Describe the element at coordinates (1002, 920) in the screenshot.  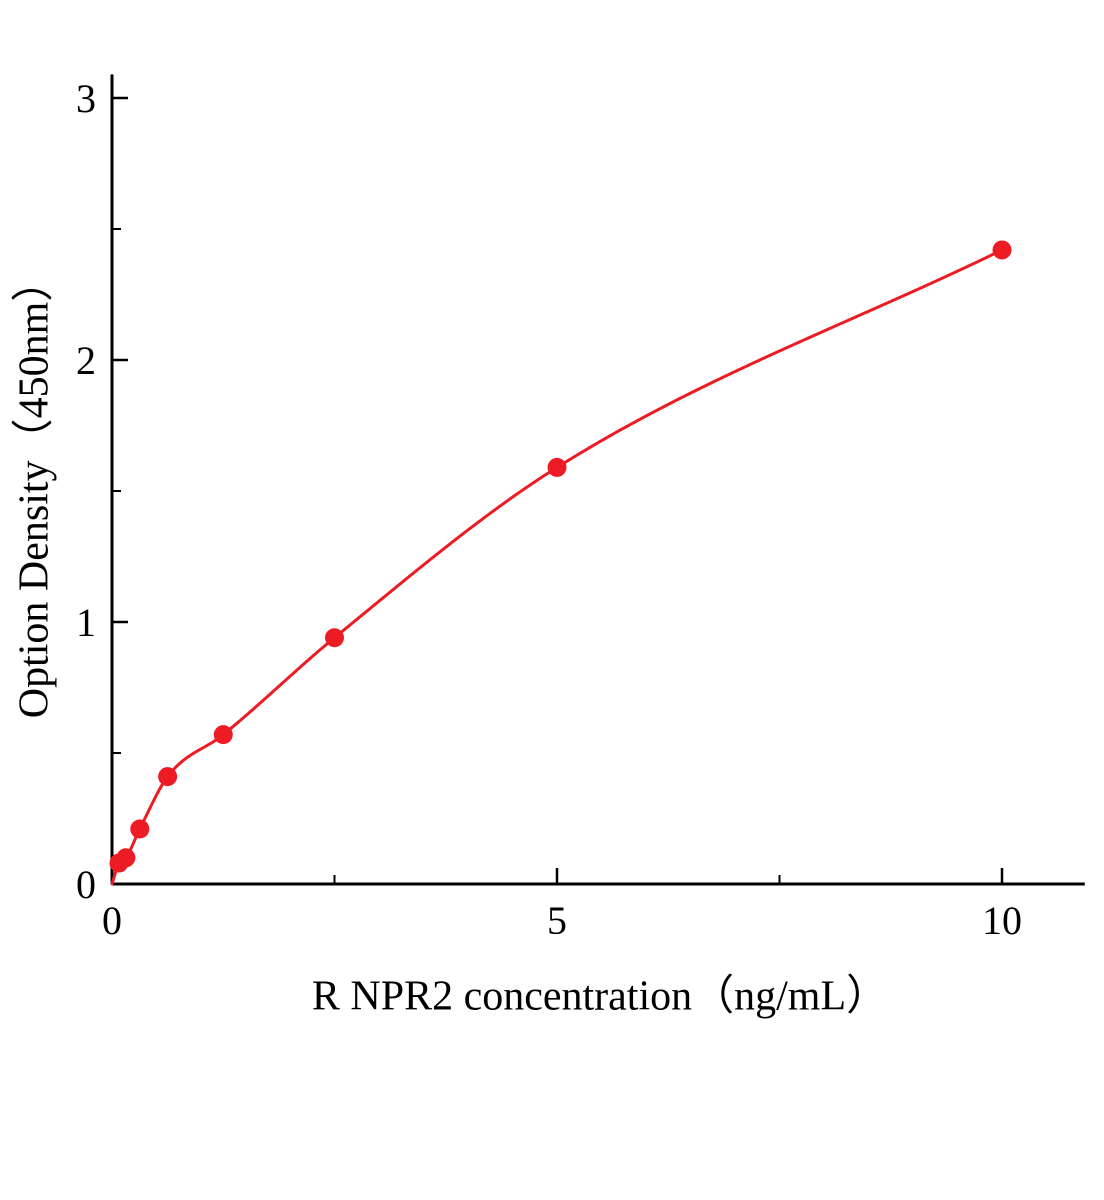
I see `x-tick-label: 10` at that location.